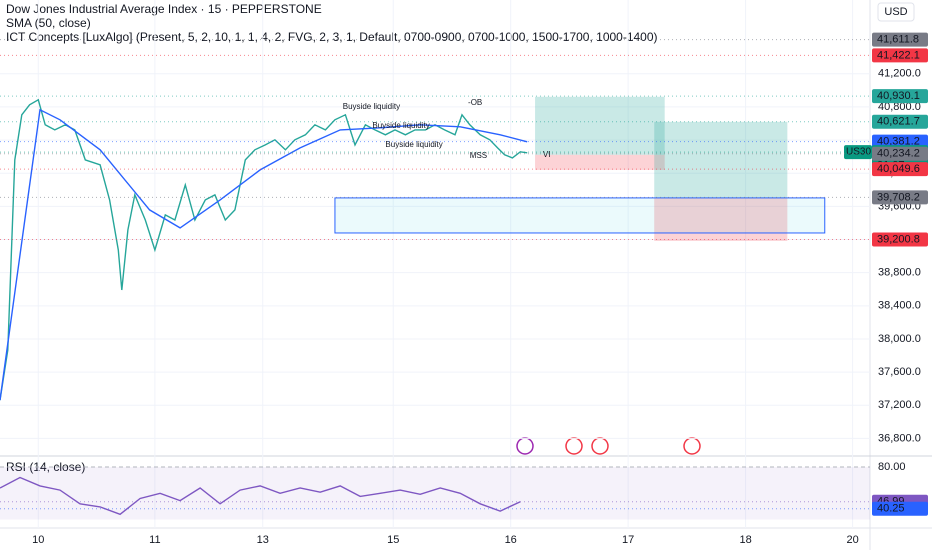  I want to click on currency: USD, so click(895, 12).